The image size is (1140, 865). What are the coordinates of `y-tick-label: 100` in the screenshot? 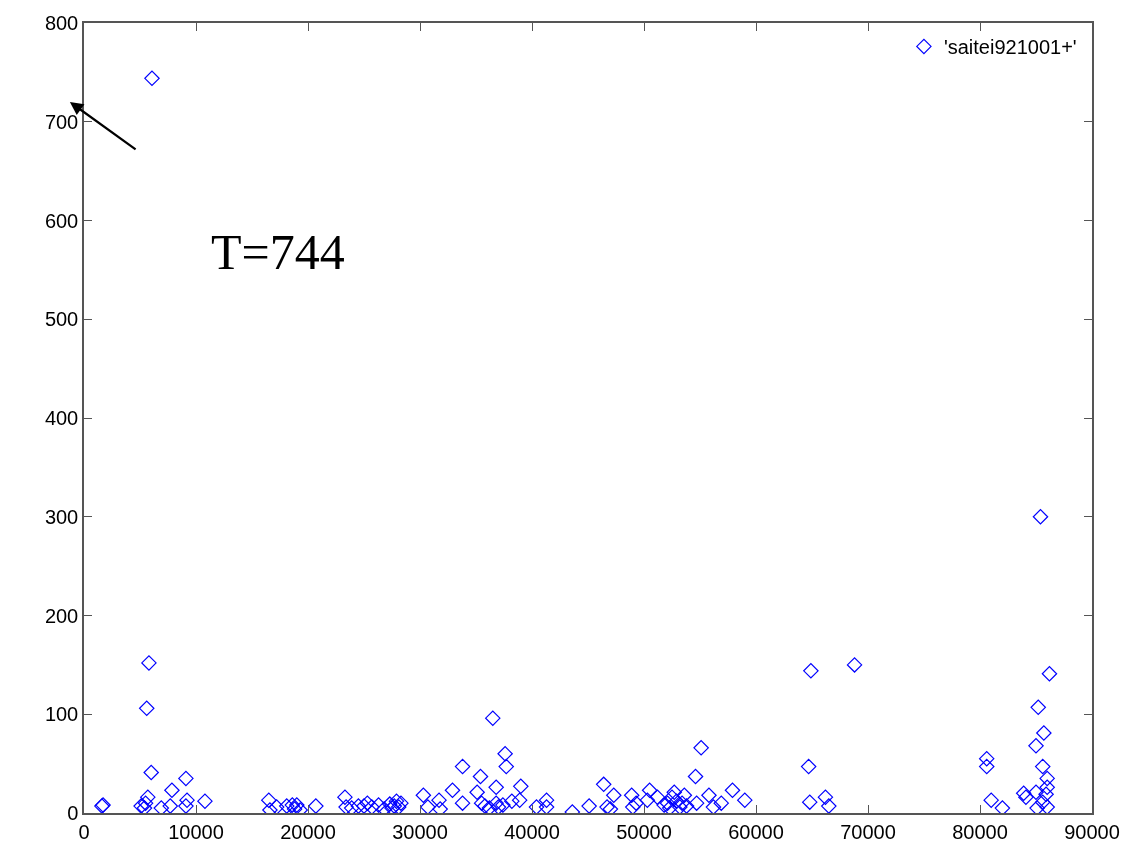 It's located at (61, 714).